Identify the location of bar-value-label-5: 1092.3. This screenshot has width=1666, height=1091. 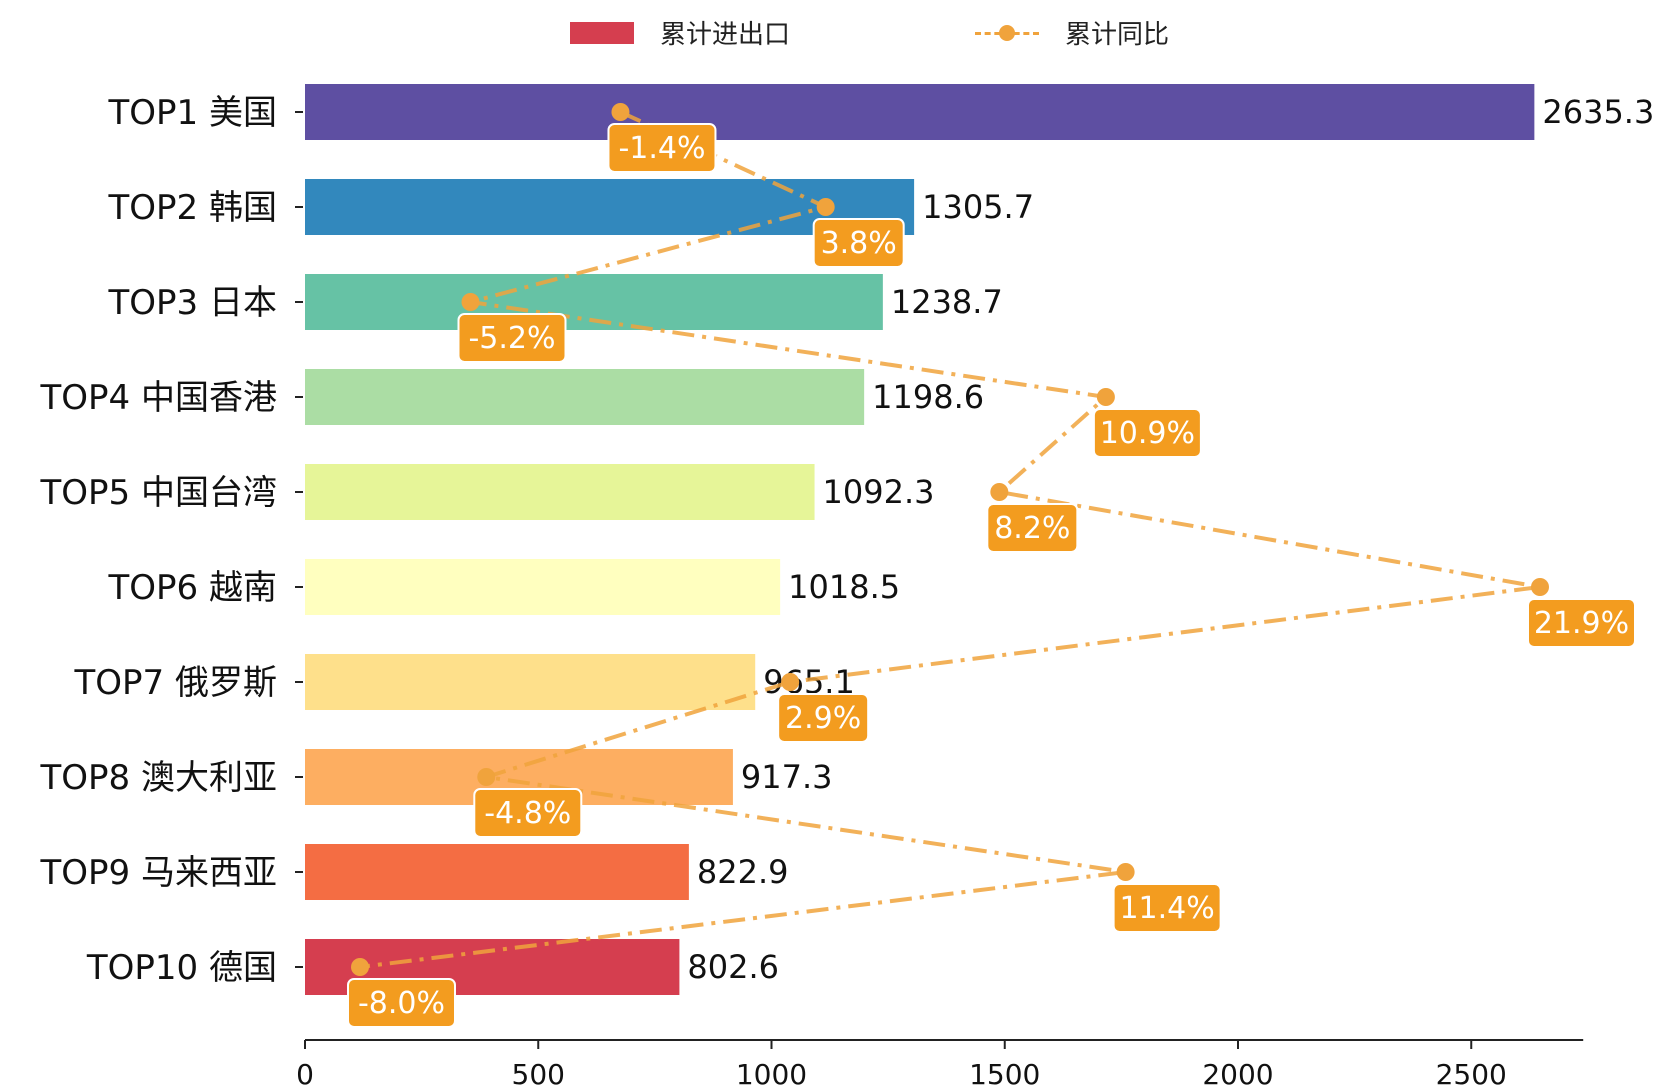
(879, 492).